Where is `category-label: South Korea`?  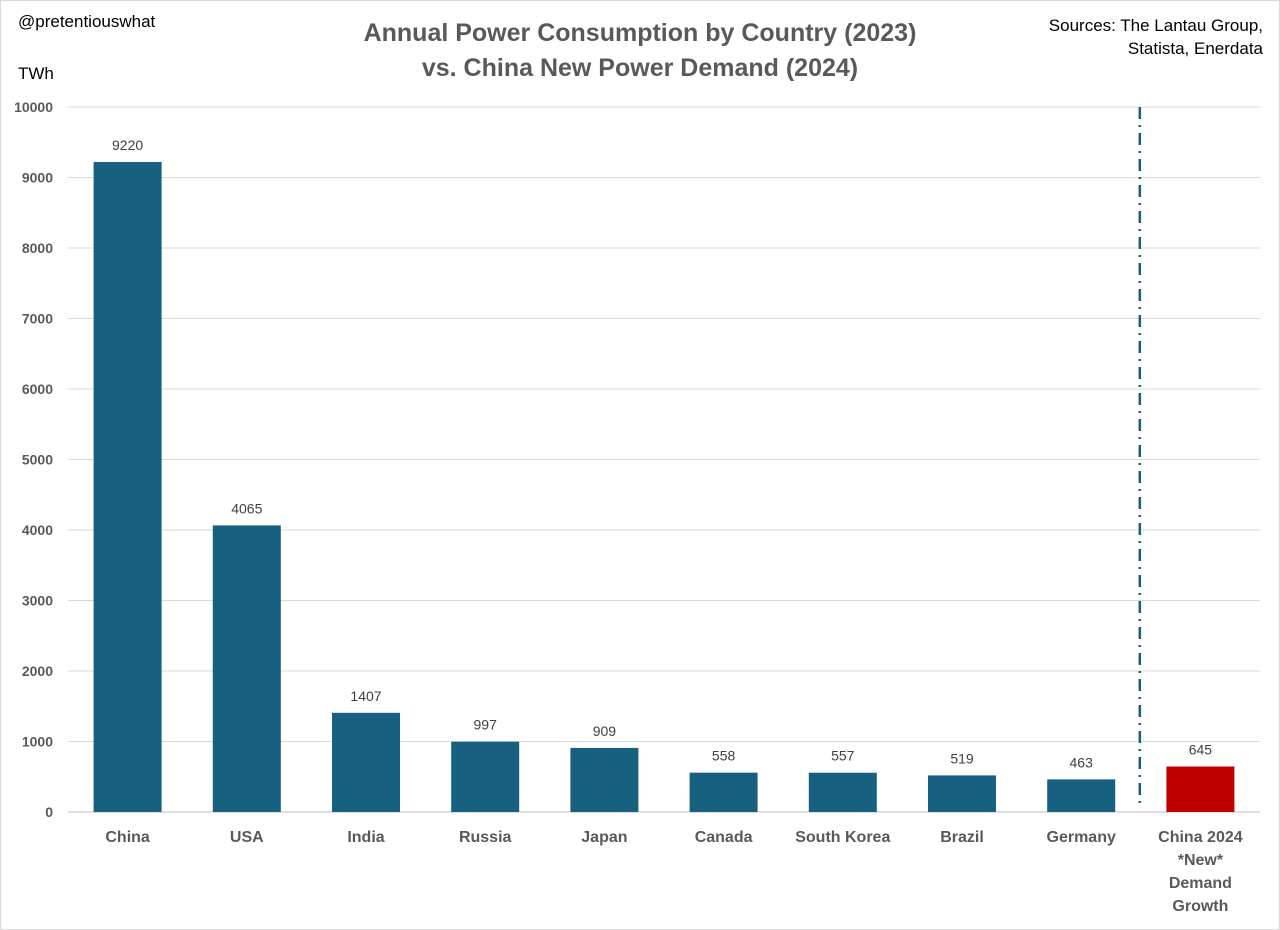
category-label: South Korea is located at coordinates (842, 837).